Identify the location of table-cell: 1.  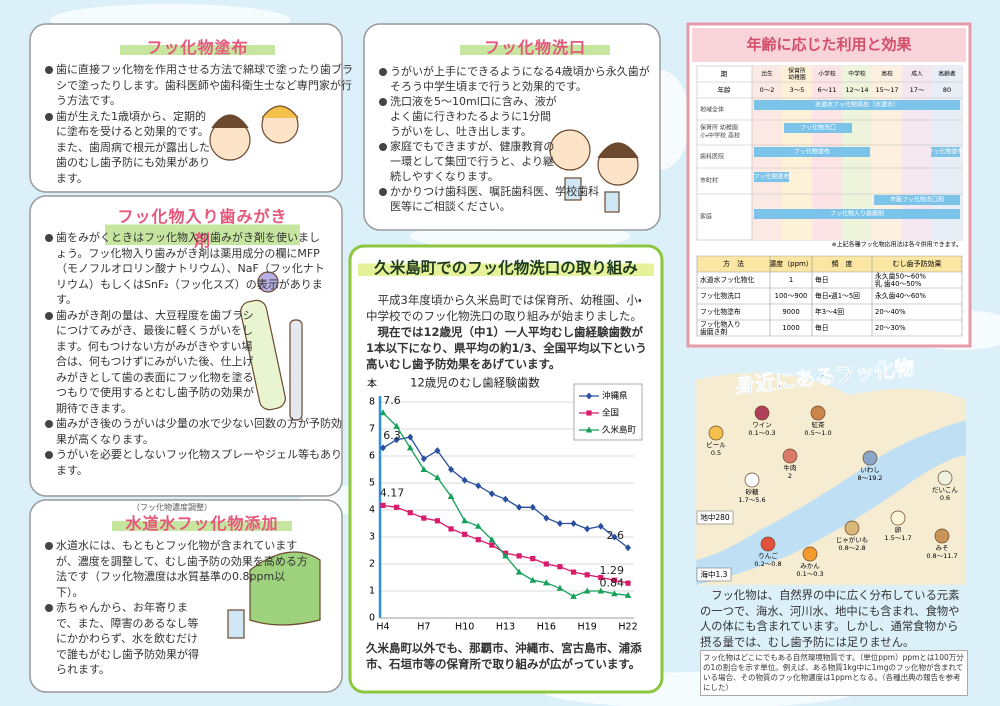
(791, 280).